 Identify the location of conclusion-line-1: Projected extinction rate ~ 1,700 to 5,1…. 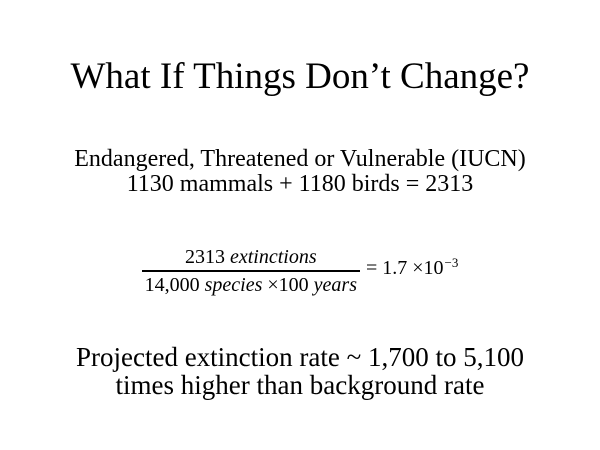
(299, 357).